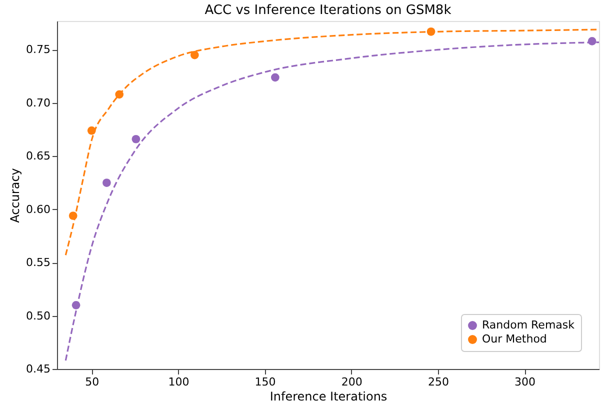 Image resolution: width=601 pixels, height=408 pixels. What do you see at coordinates (38, 103) in the screenshot?
I see `y-tick-label: 0.70` at bounding box center [38, 103].